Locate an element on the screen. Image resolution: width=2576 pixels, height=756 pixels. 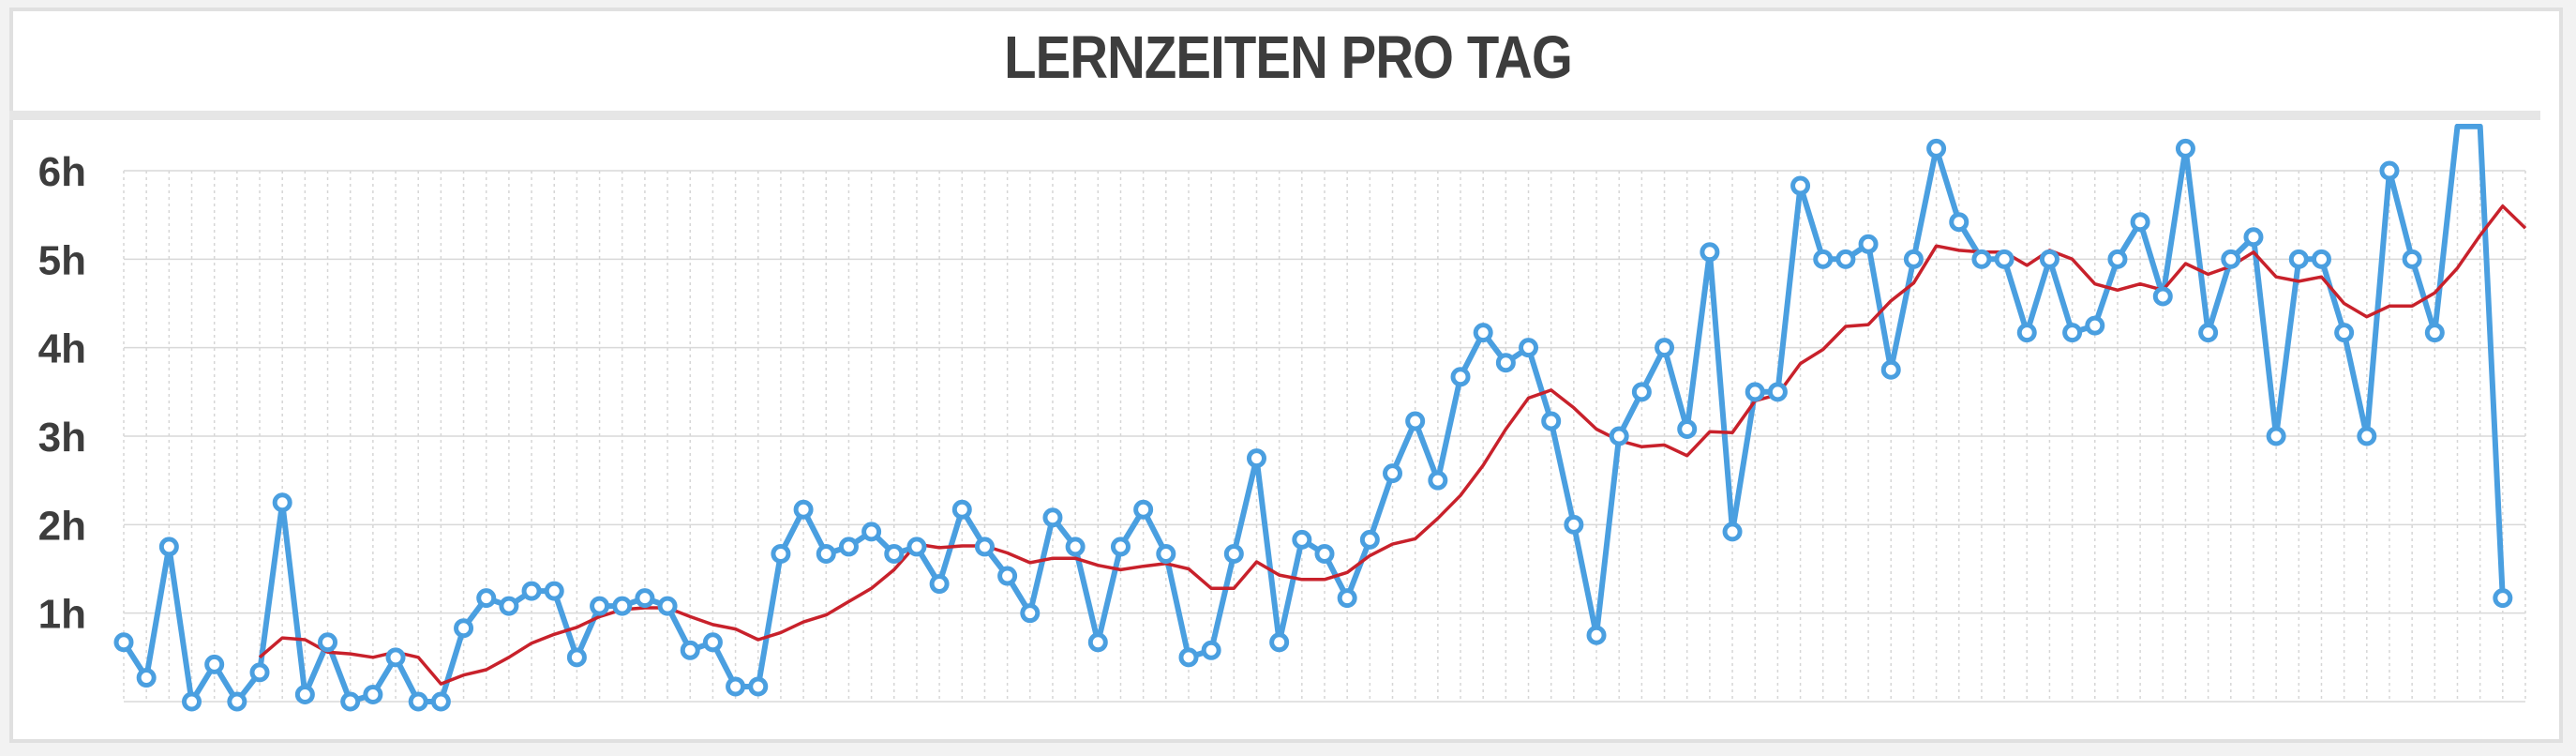
y-tick-label: 6h is located at coordinates (62, 172).